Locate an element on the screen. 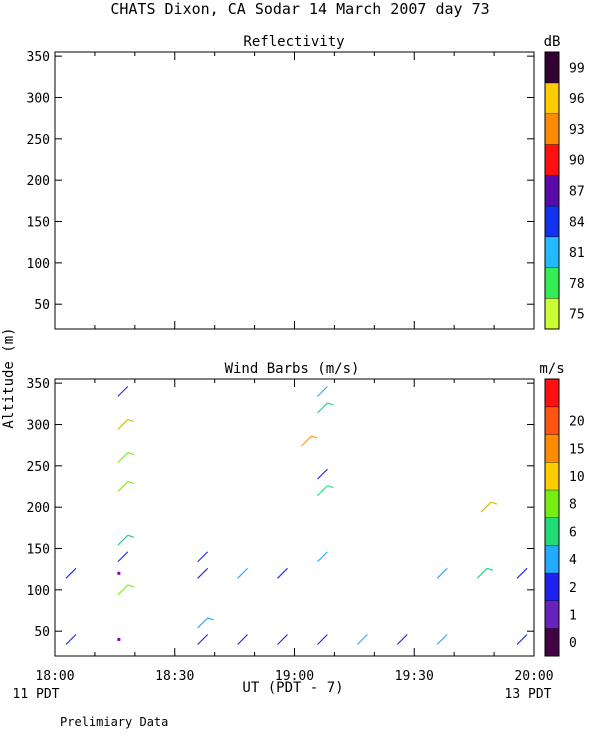 The image size is (600, 750). x-tick-label: 19:30 is located at coordinates (414, 676).